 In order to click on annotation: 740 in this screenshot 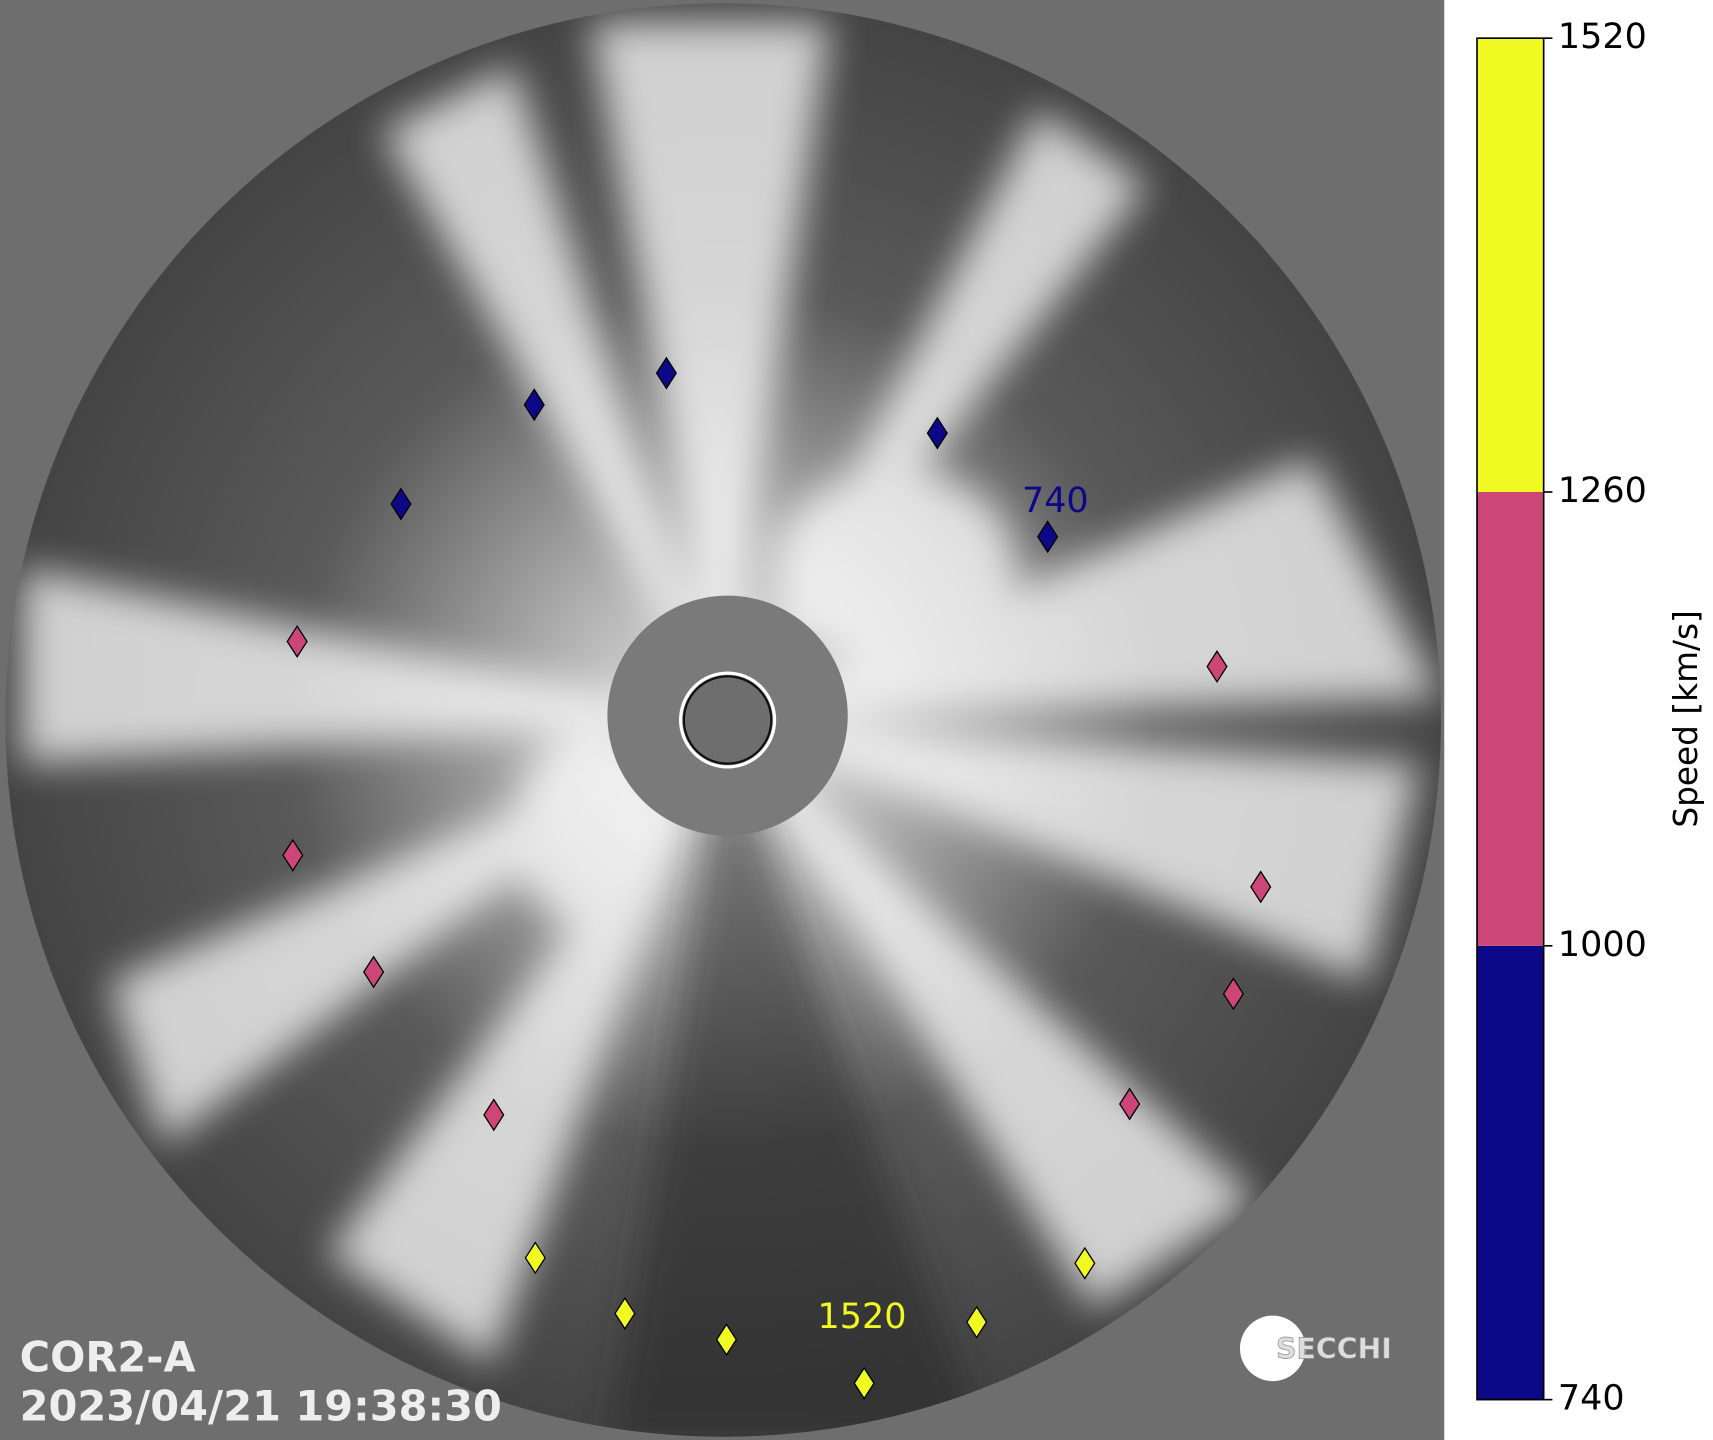, I will do `click(1055, 501)`.